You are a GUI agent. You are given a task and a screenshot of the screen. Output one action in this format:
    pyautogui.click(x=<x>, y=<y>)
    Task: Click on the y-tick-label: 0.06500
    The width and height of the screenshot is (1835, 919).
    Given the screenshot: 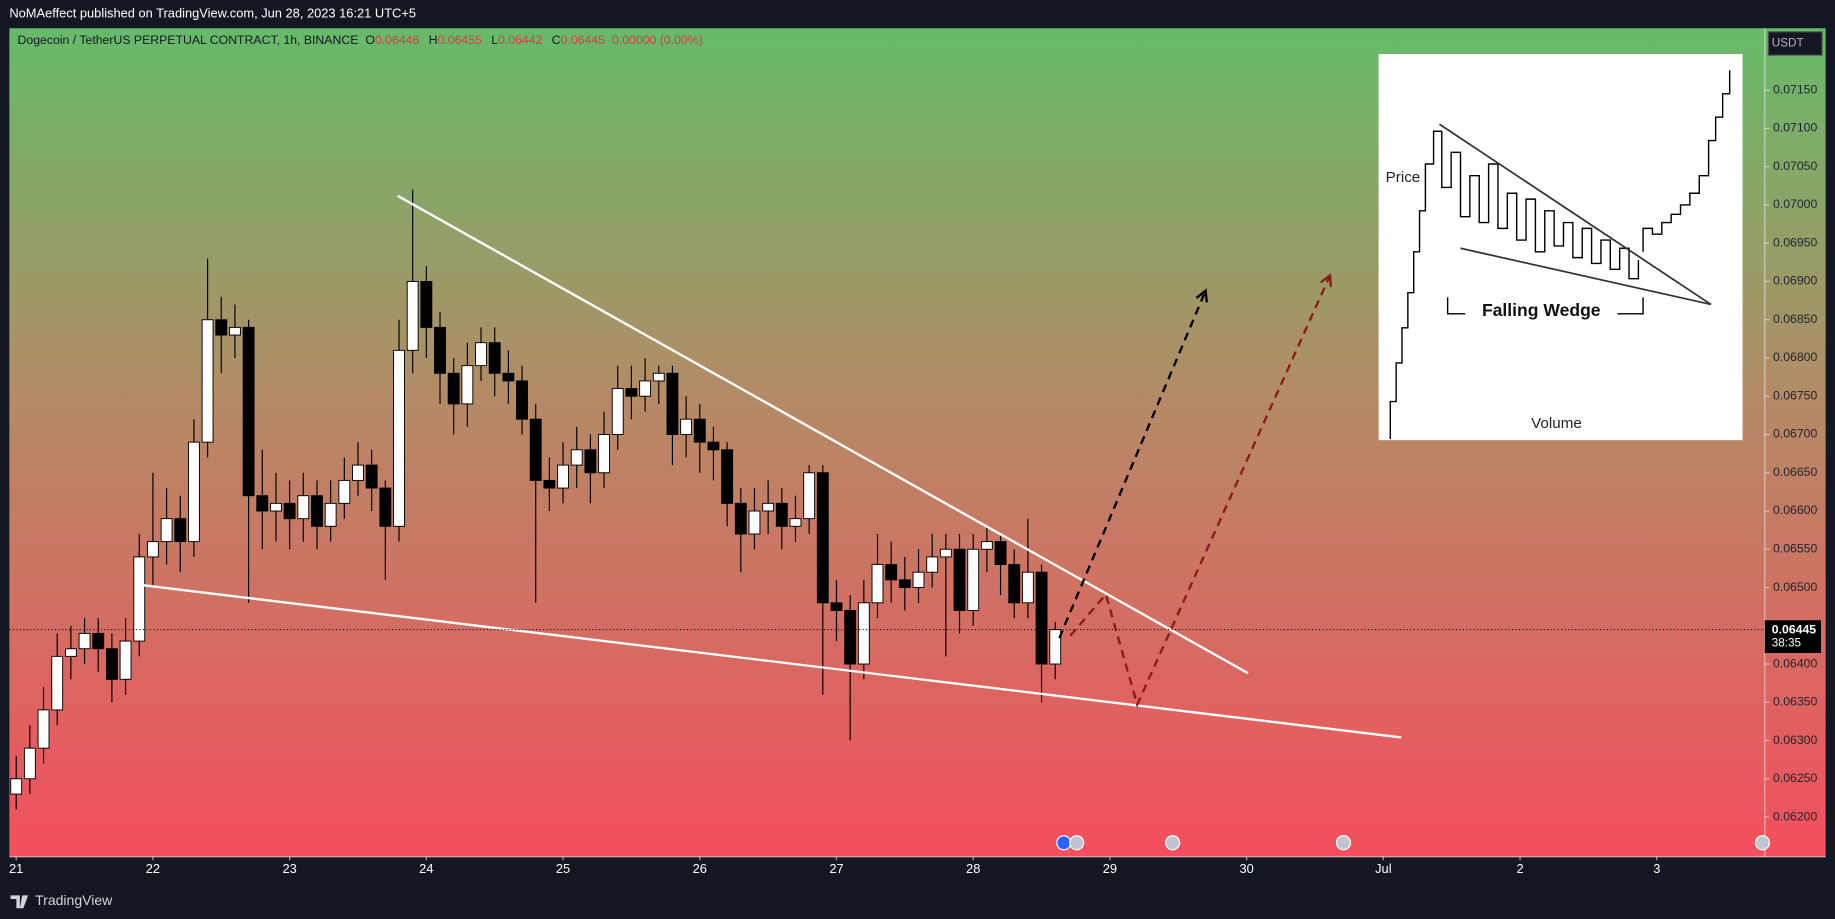 What is the action you would take?
    pyautogui.click(x=1795, y=587)
    